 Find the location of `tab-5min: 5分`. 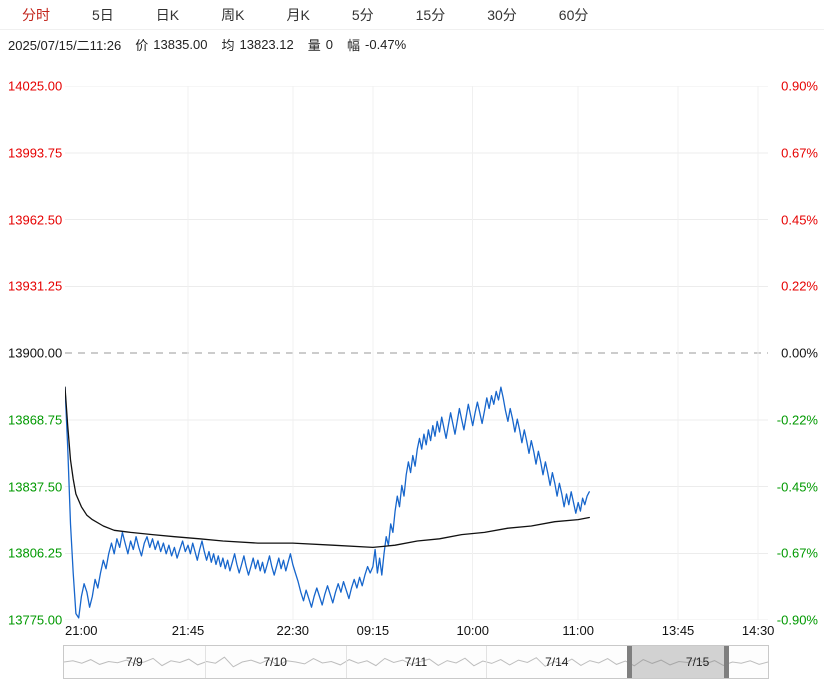

tab-5min: 5分 is located at coordinates (362, 14).